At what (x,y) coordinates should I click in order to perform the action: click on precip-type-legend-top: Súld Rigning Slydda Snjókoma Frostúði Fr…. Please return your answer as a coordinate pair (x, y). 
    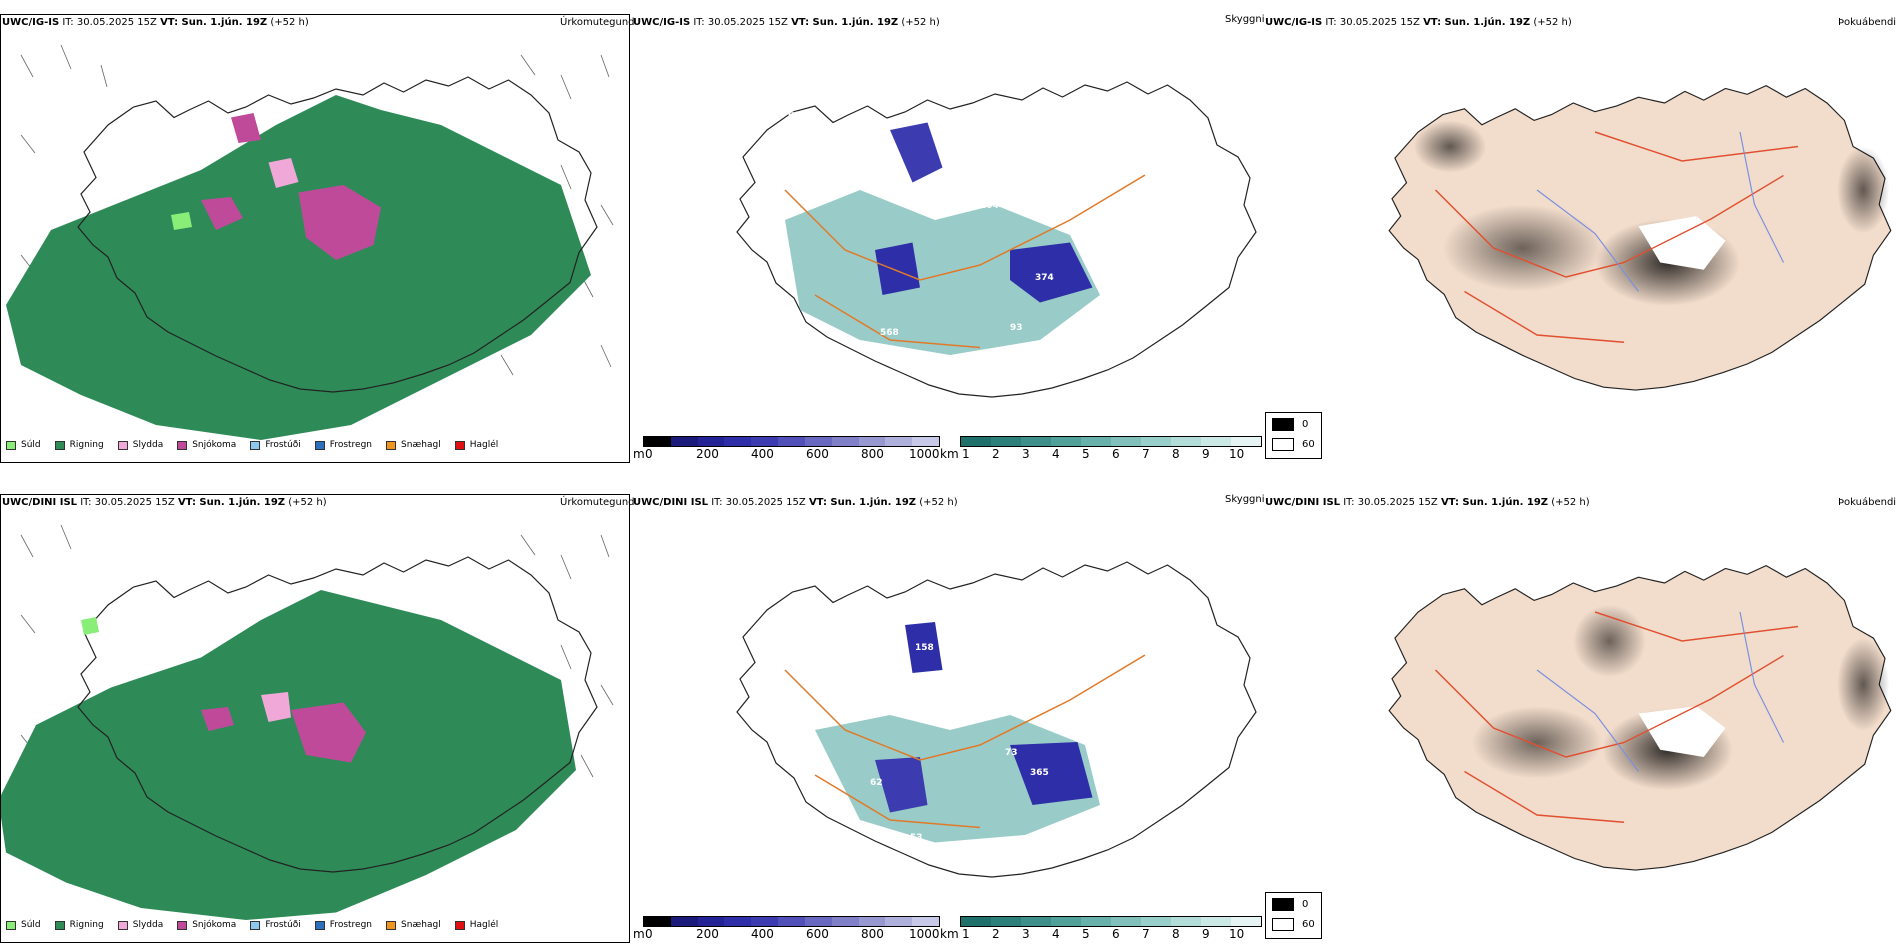
    Looking at the image, I should click on (252, 445).